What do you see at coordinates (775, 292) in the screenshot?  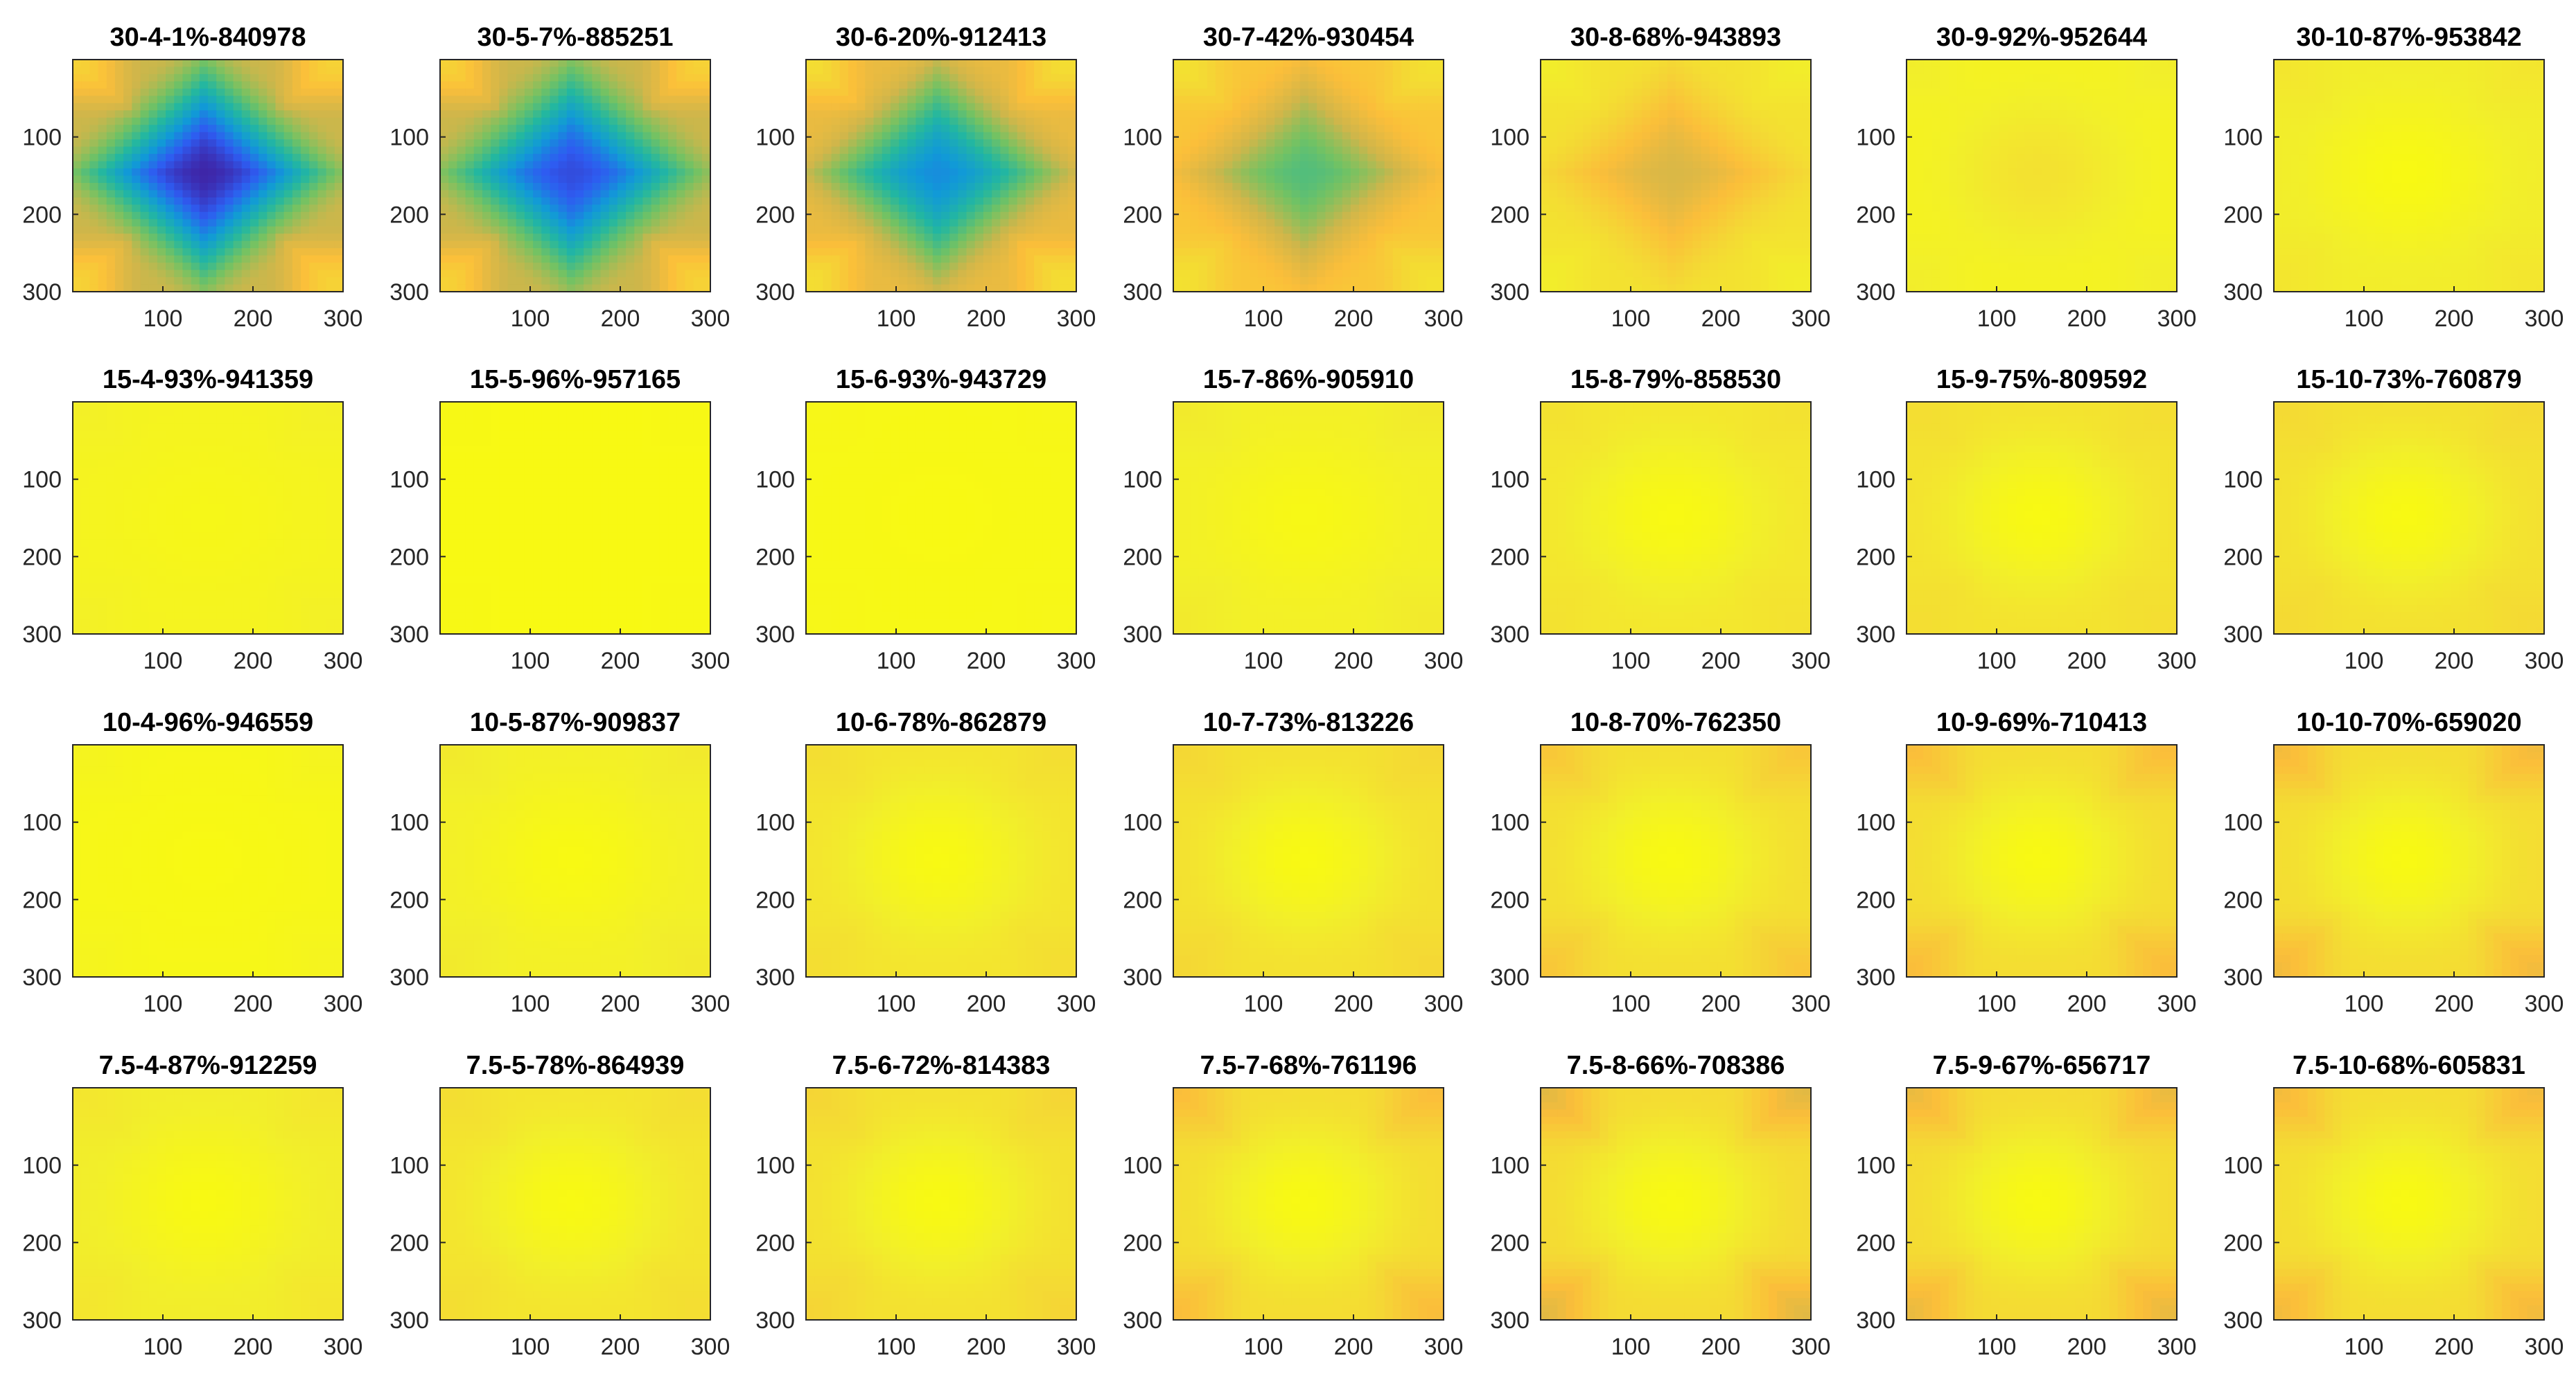 I see `y-tick-label: 300` at bounding box center [775, 292].